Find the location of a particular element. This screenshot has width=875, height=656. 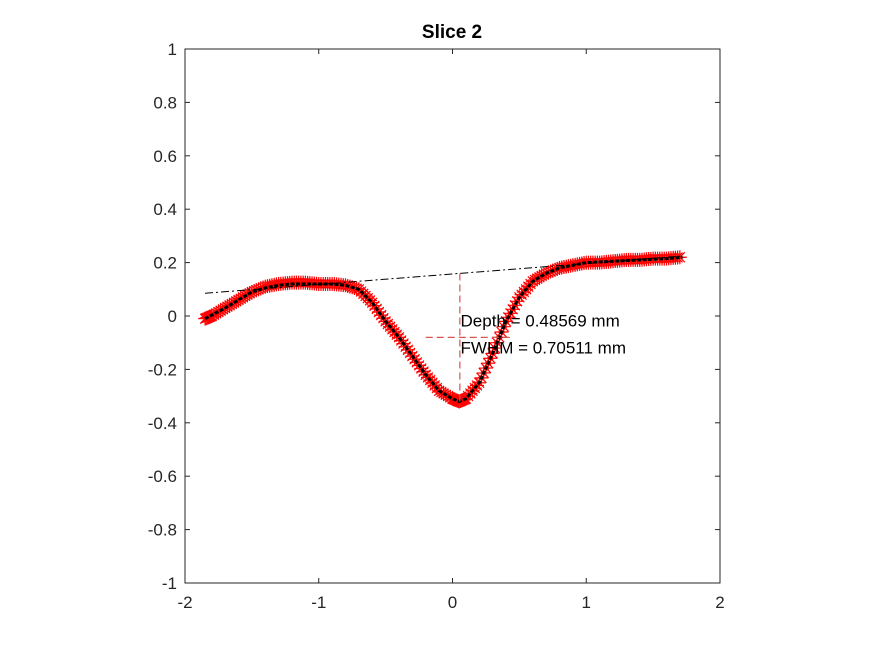

plot-area is located at coordinates (442, 329).